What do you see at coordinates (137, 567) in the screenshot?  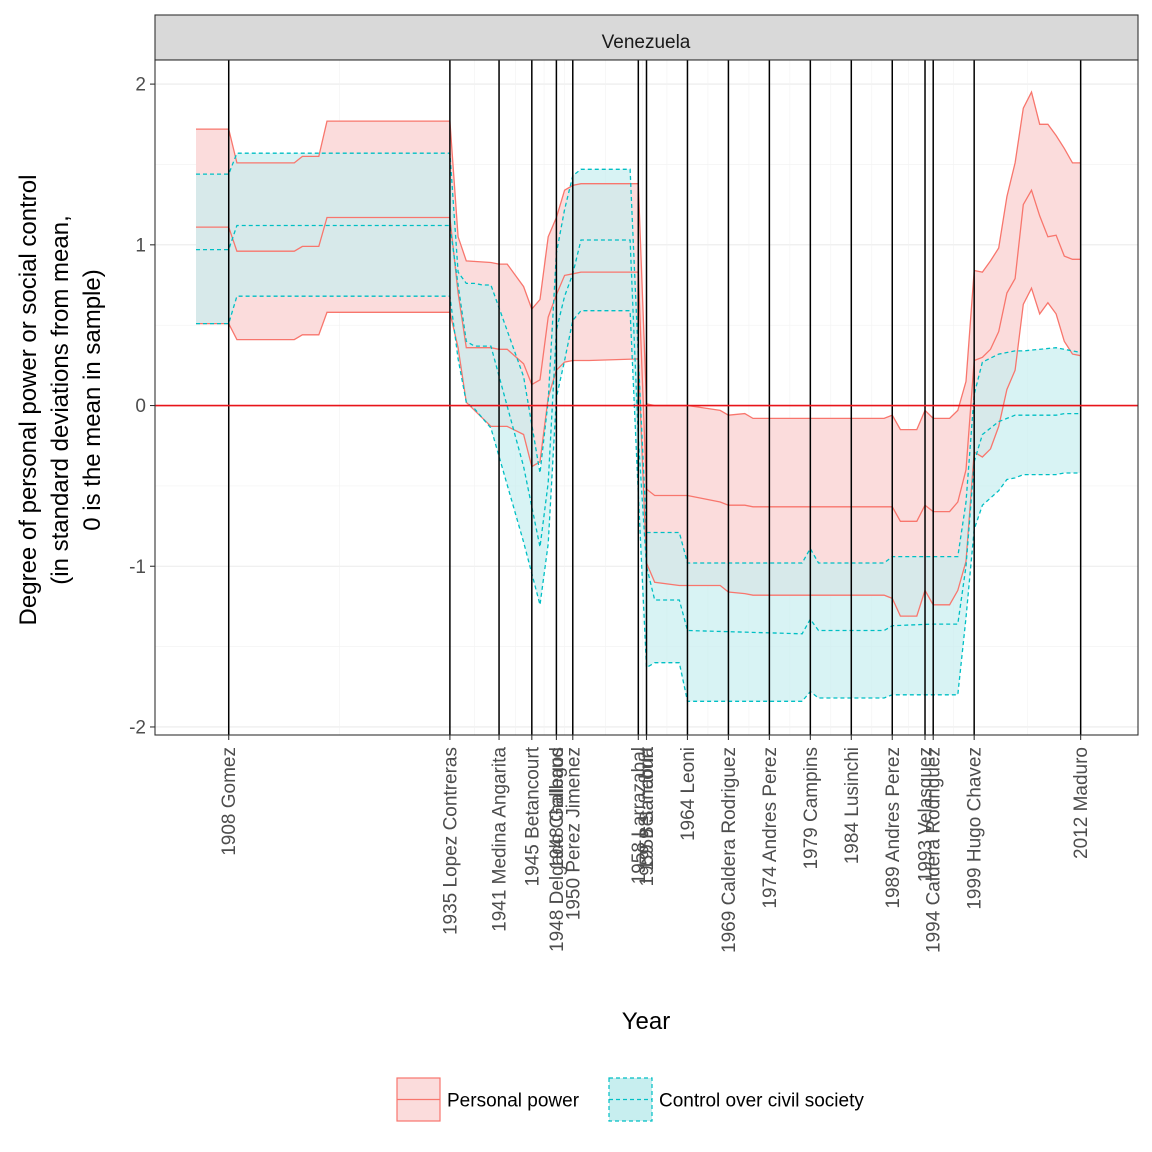 I see `y-tick-label: -1` at bounding box center [137, 567].